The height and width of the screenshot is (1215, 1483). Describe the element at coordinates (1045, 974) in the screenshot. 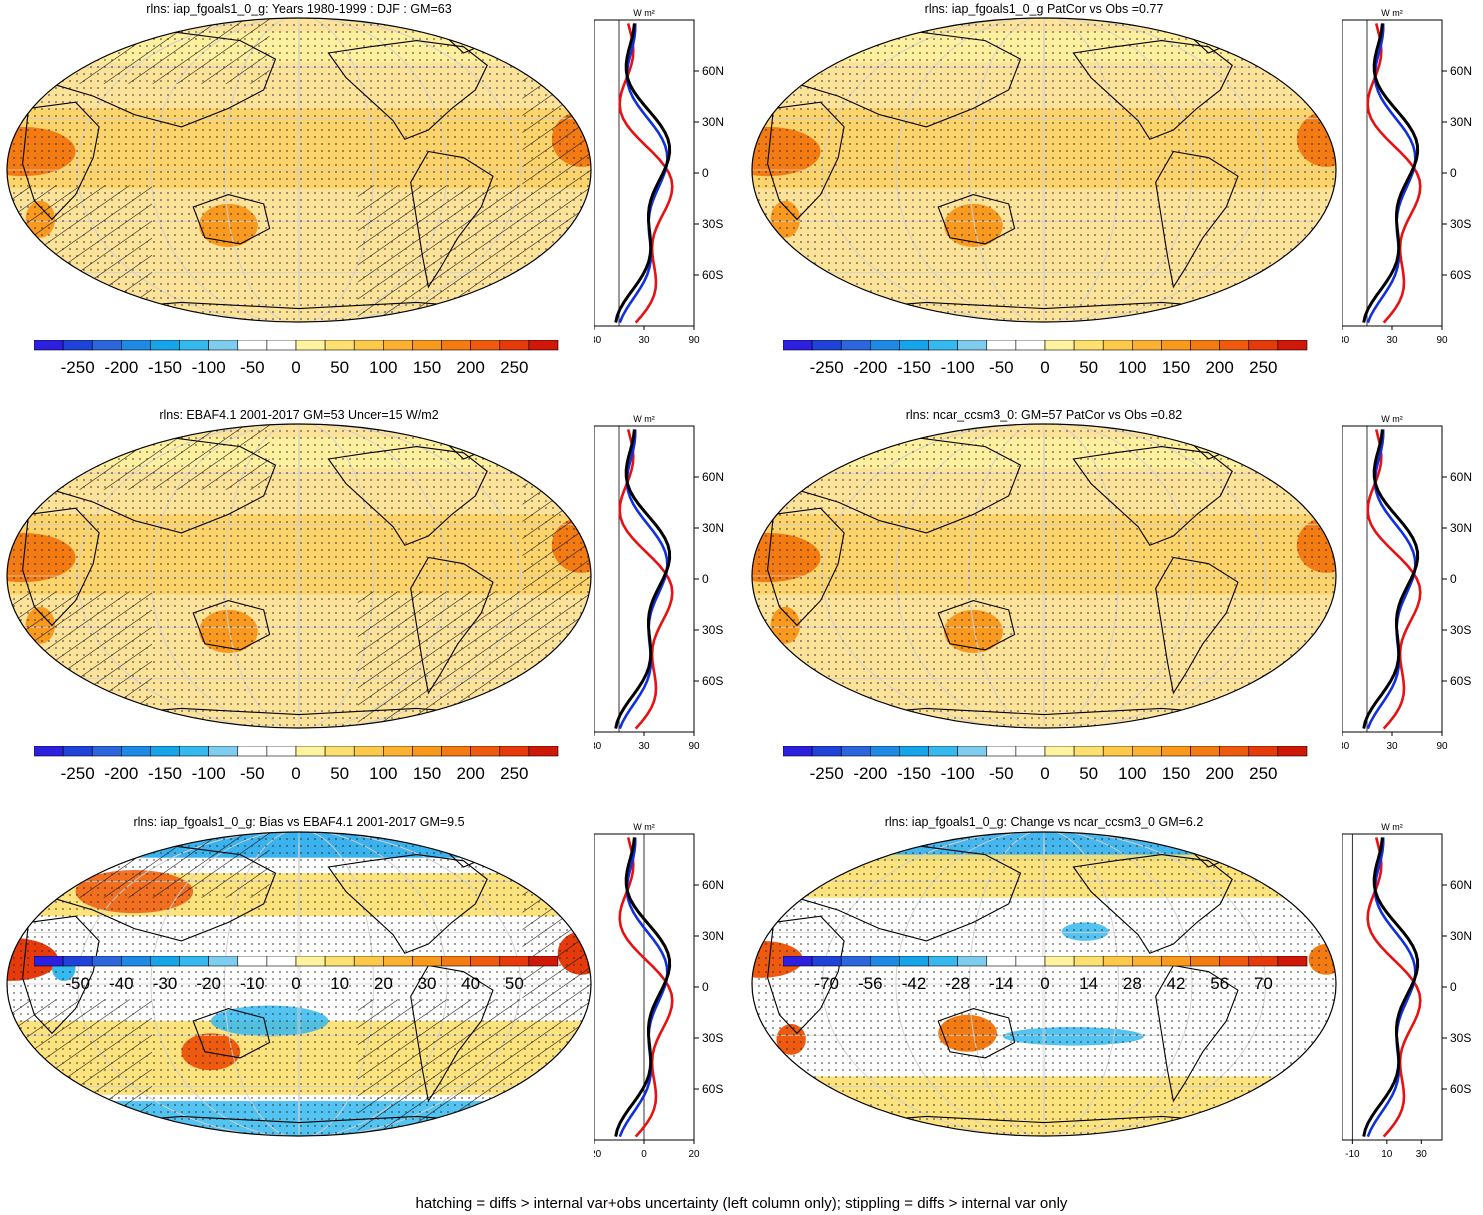

I see `colorbar: -70 -56 -42 -28 -14 0 14 28 42 56 70` at that location.